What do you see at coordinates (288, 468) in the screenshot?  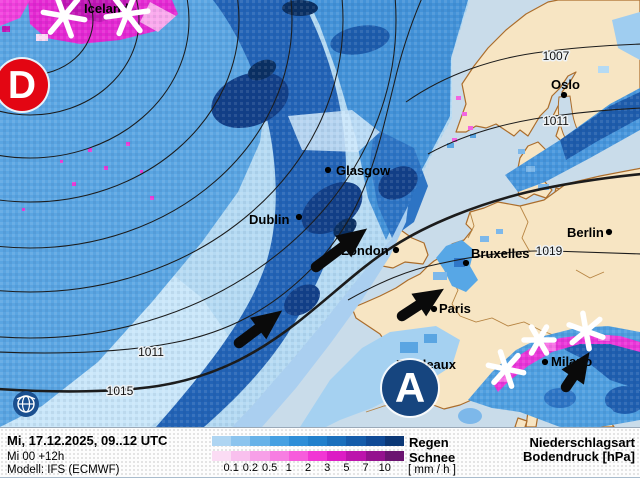 I see `scale-tick-value: 1` at bounding box center [288, 468].